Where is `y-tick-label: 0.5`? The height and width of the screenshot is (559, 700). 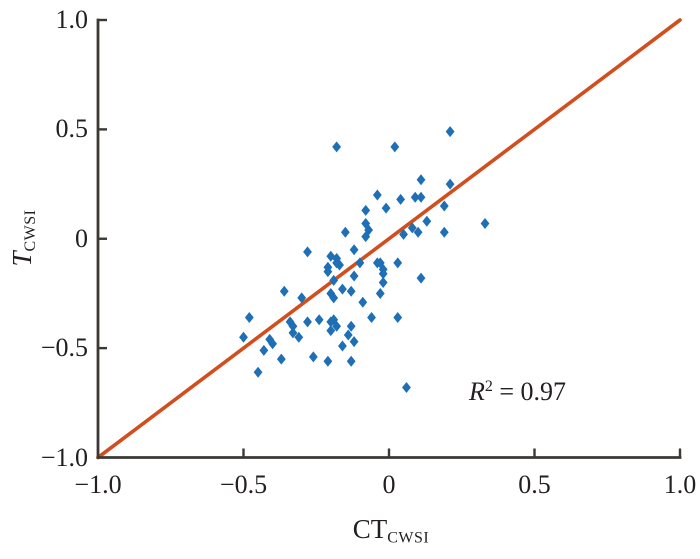 y-tick-label: 0.5 is located at coordinates (72, 129).